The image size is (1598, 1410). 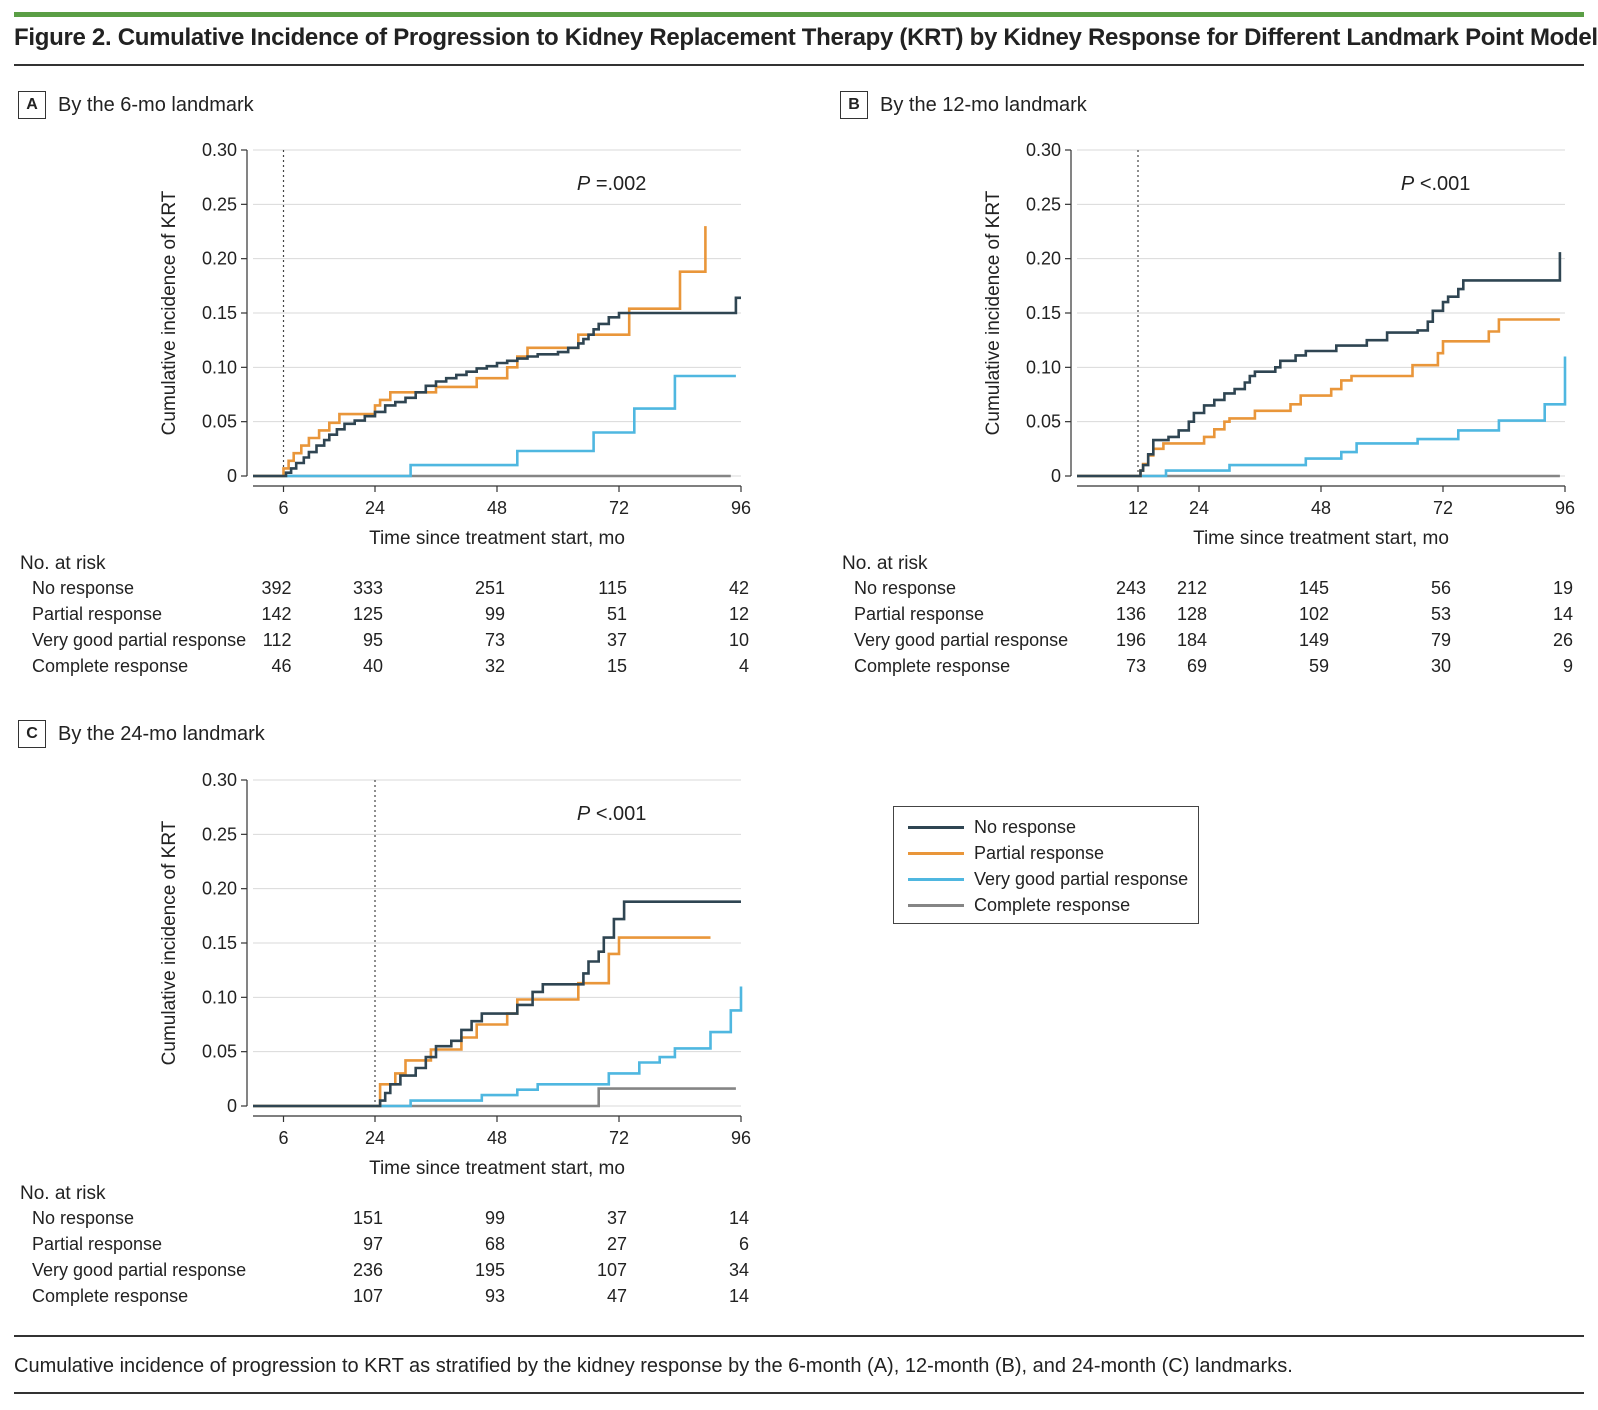 What do you see at coordinates (281, 666) in the screenshot?
I see `risk-count: 46` at bounding box center [281, 666].